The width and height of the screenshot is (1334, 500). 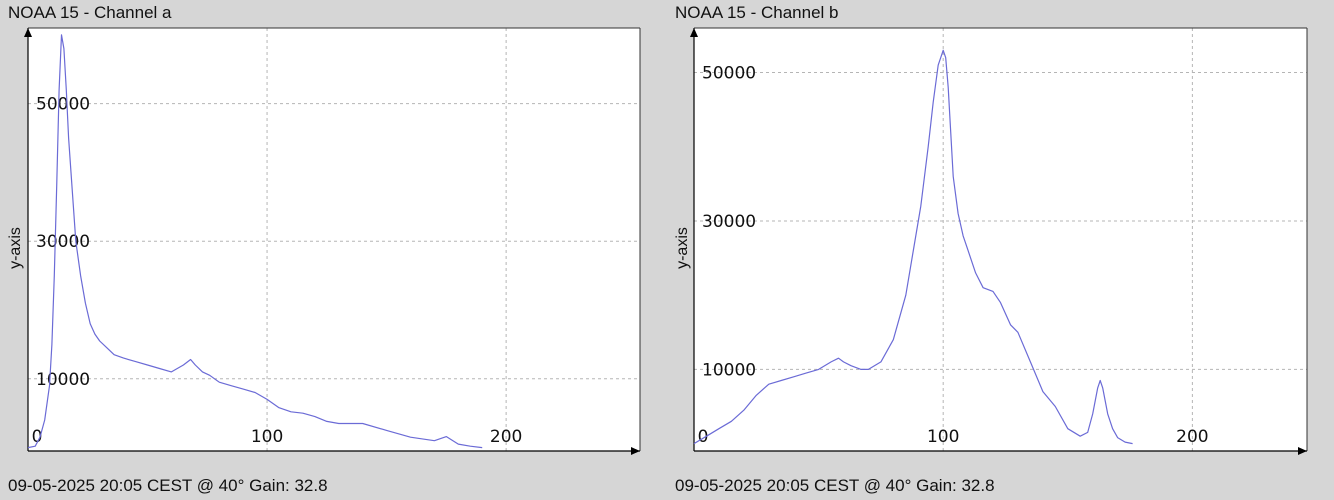 What do you see at coordinates (90, 12) in the screenshot?
I see `chart-title: NOAA 15 - Channel a` at bounding box center [90, 12].